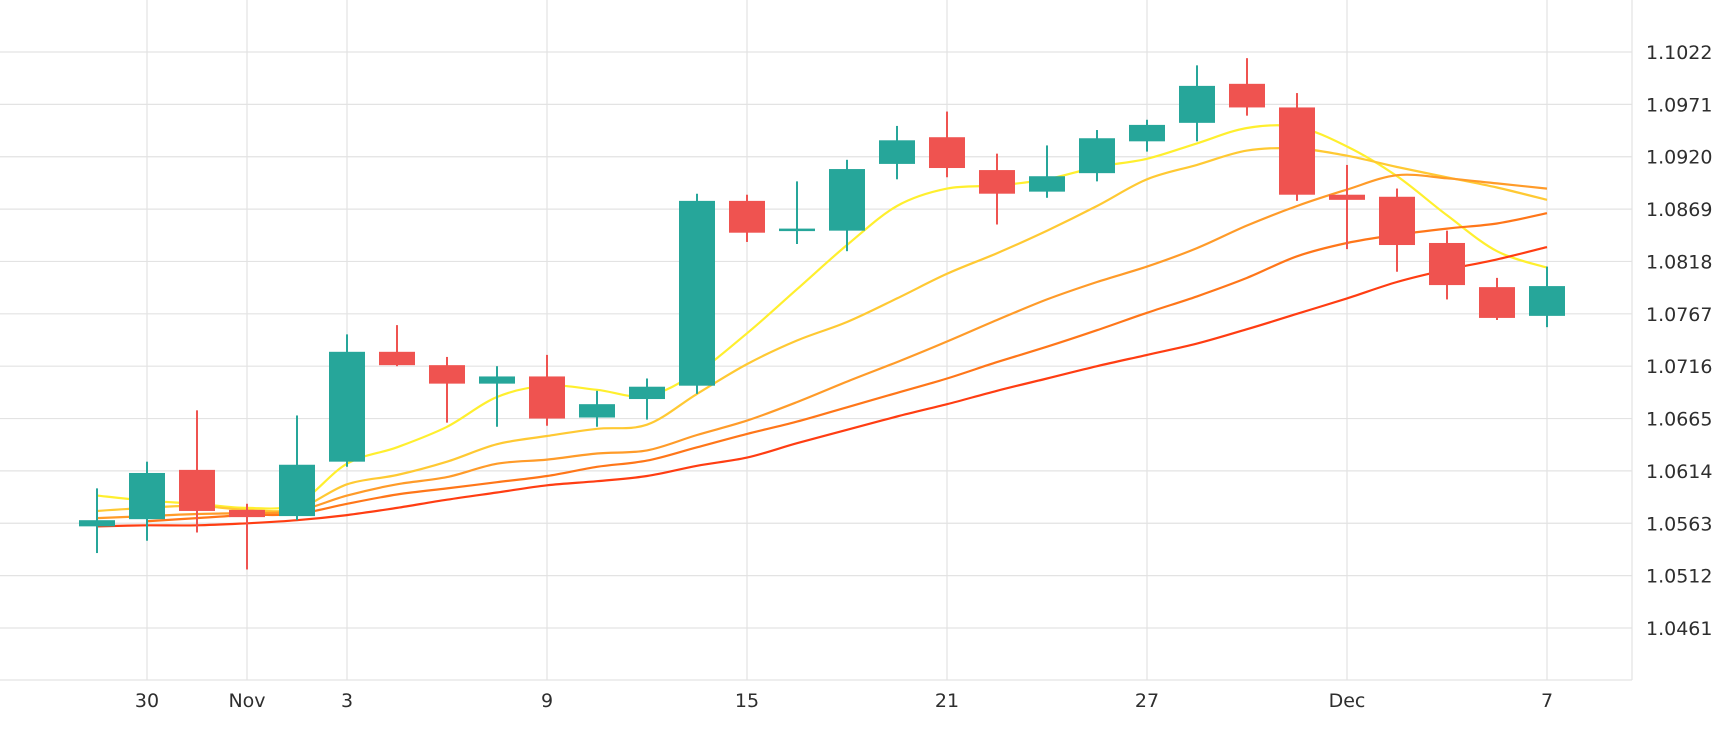 Image resolution: width=1730 pixels, height=730 pixels. What do you see at coordinates (147, 701) in the screenshot?
I see `x-tick-label: 30` at bounding box center [147, 701].